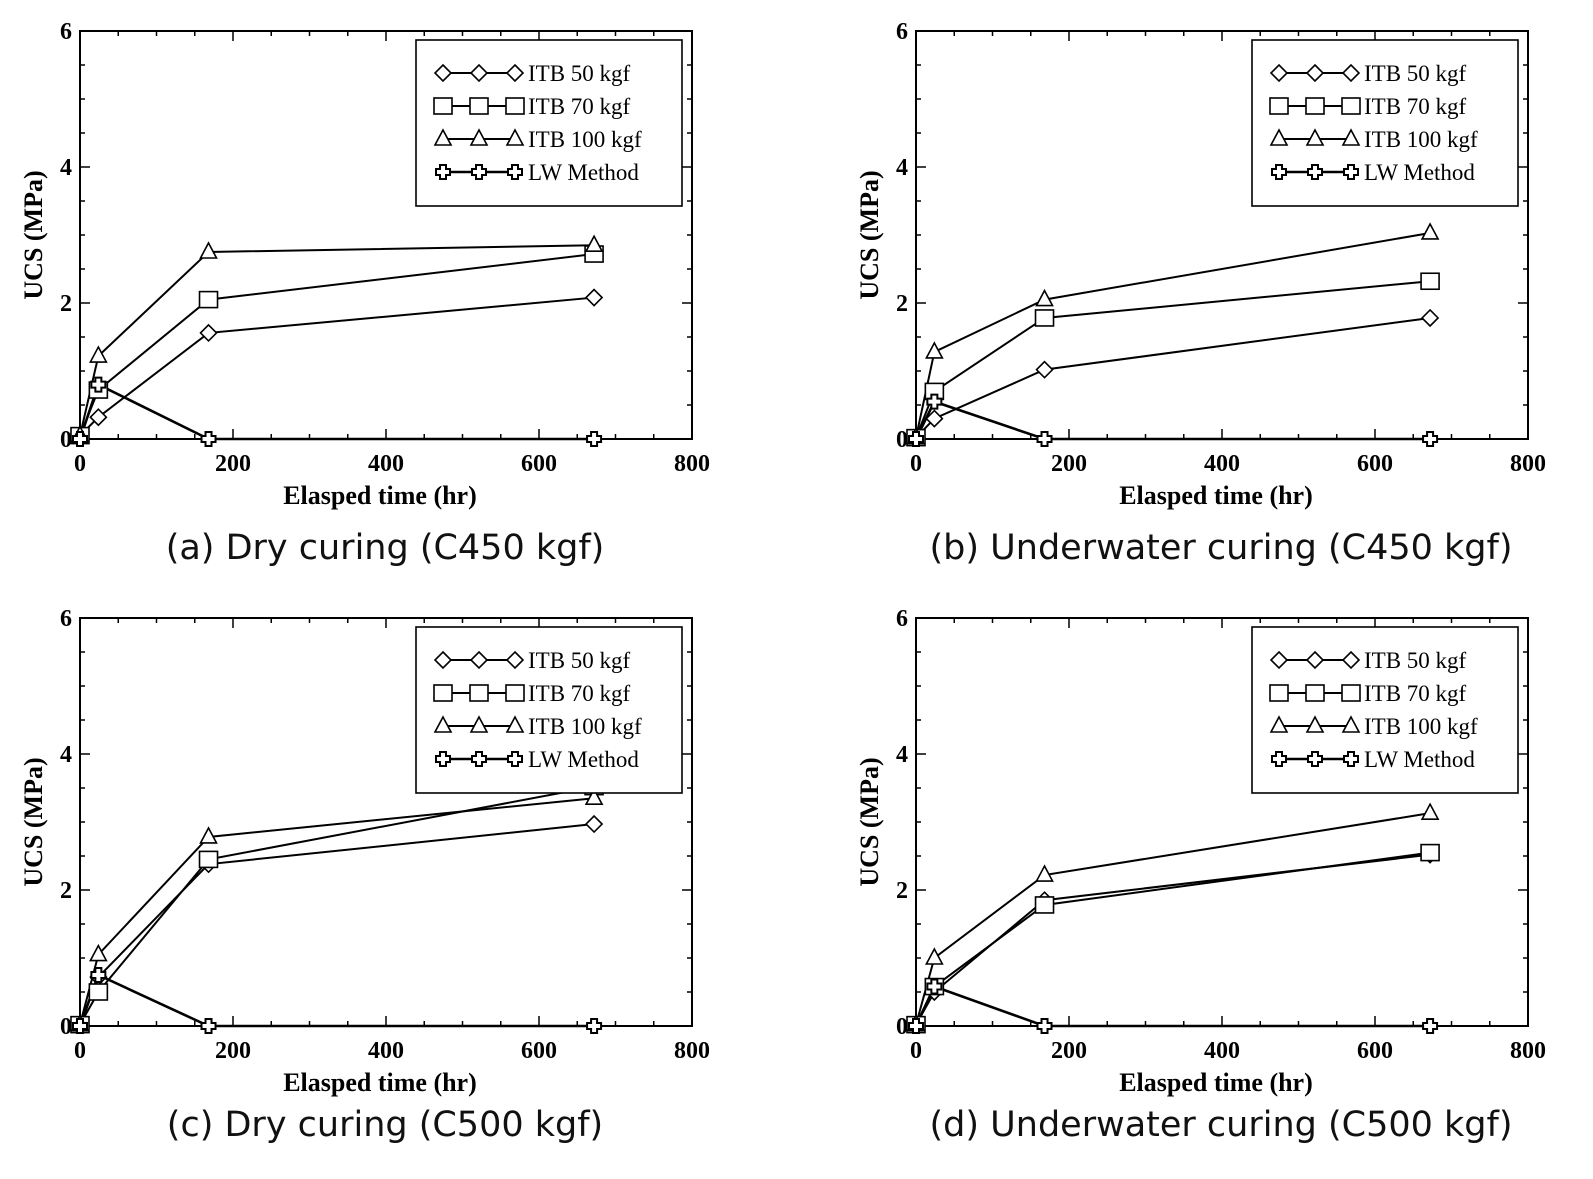 The image size is (1593, 1179). What do you see at coordinates (385, 1125) in the screenshot?
I see `caption-c: (c) Dry curing (C500 kgf)` at bounding box center [385, 1125].